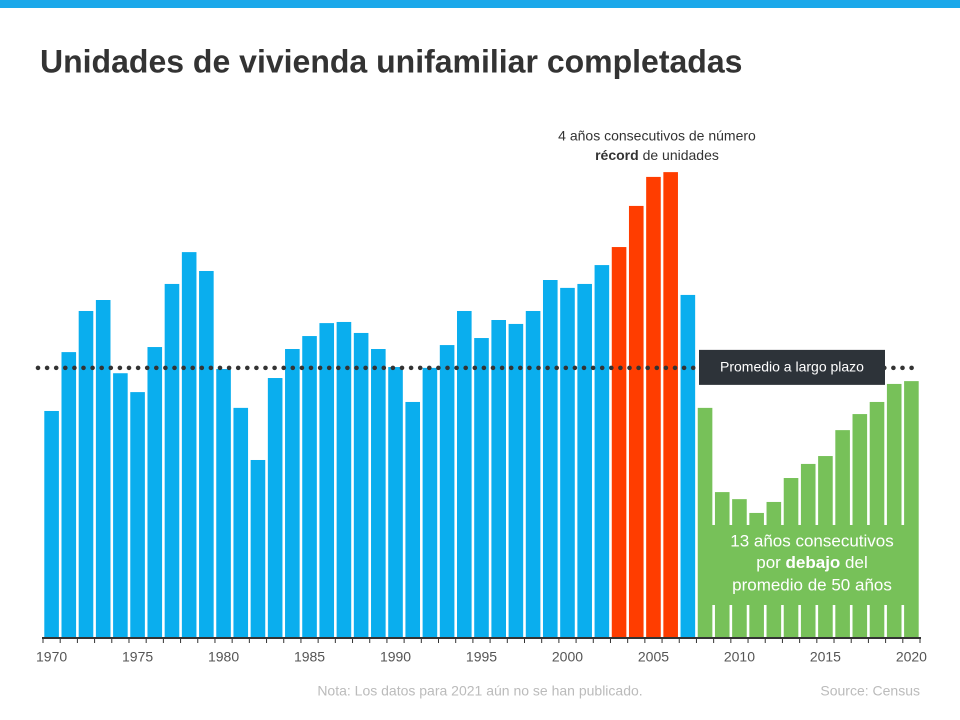 This screenshot has height=720, width=960. I want to click on reference-label-box, so click(792, 367).